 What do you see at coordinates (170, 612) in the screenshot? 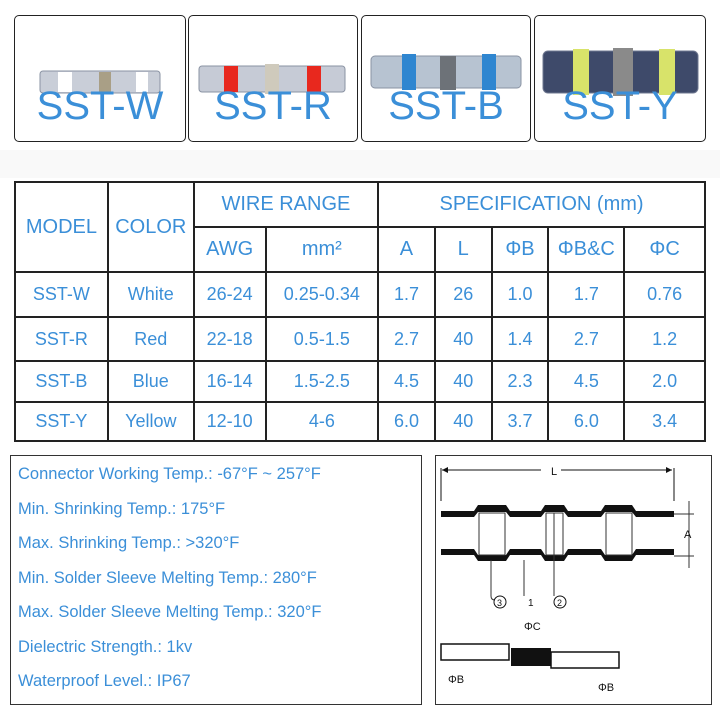
I see `spec-line: Max. Solder Sleeve Melting Temp.: 320°F` at bounding box center [170, 612].